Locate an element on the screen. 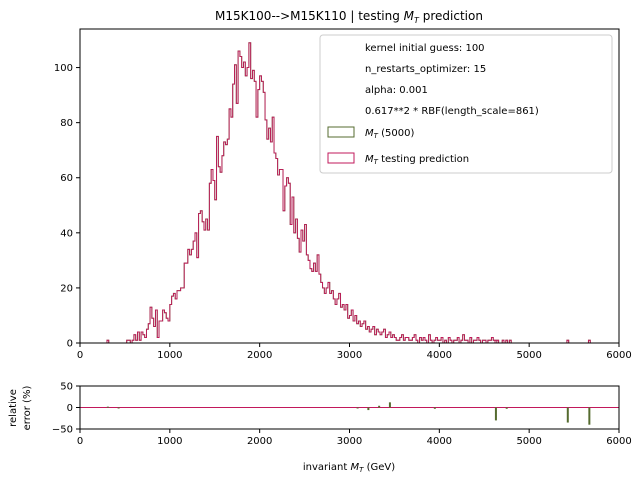  error-ylabel-line2: error (%) is located at coordinates (27, 408).